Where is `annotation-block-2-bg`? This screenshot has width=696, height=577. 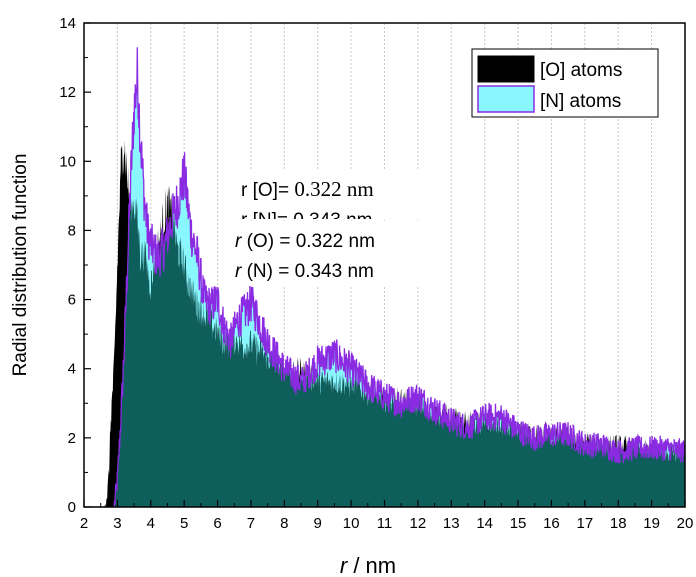 annotation-block-2-bg is located at coordinates (330, 254).